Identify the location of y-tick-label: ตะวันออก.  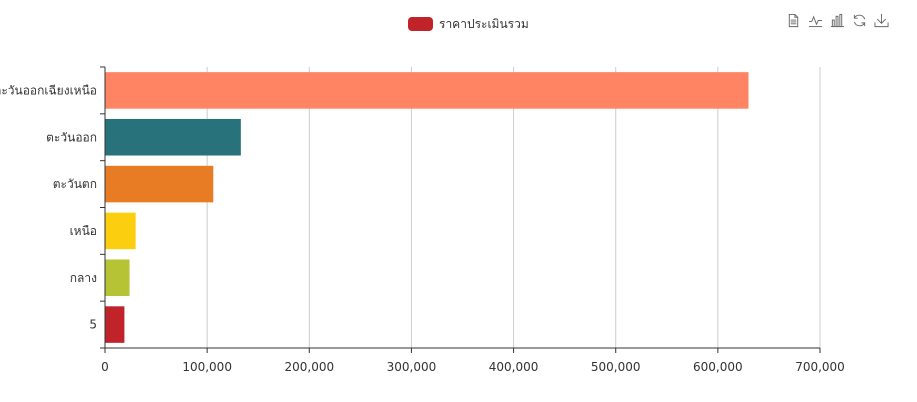
(71, 137).